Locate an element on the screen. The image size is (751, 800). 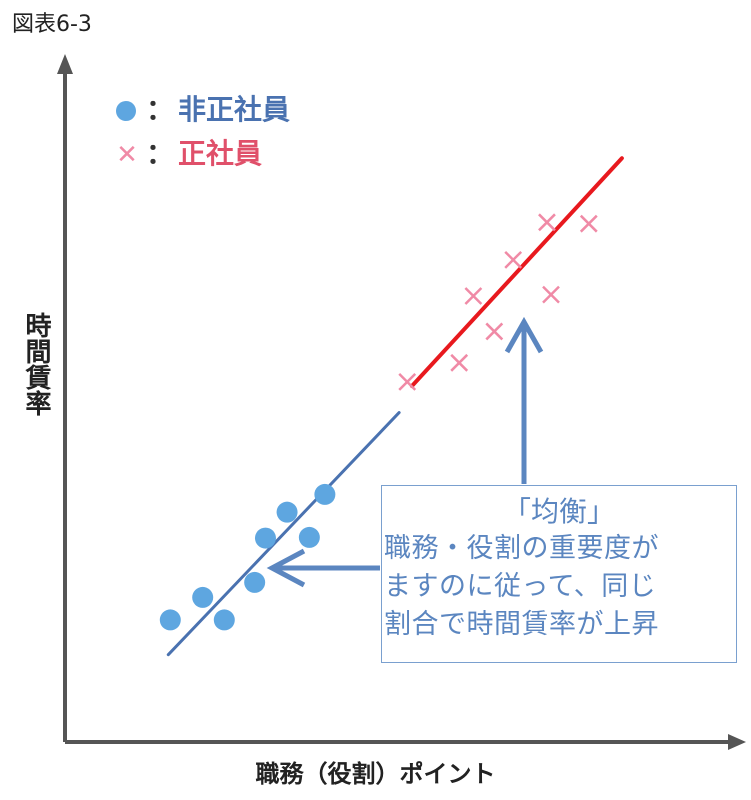
figure-label: 図表6-3 is located at coordinates (52, 24).